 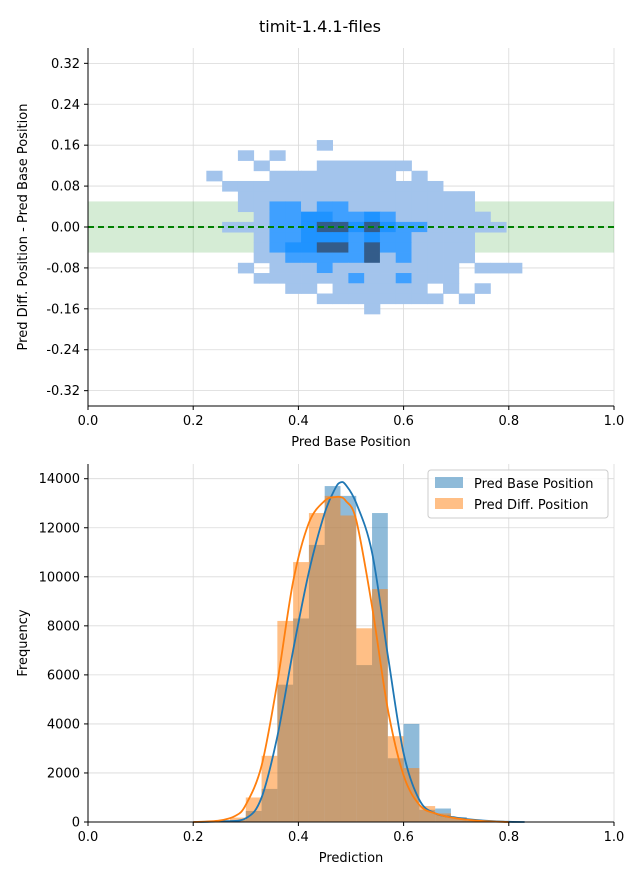 What do you see at coordinates (320, 26) in the screenshot?
I see `figure-title: timit-1.4.1-files` at bounding box center [320, 26].